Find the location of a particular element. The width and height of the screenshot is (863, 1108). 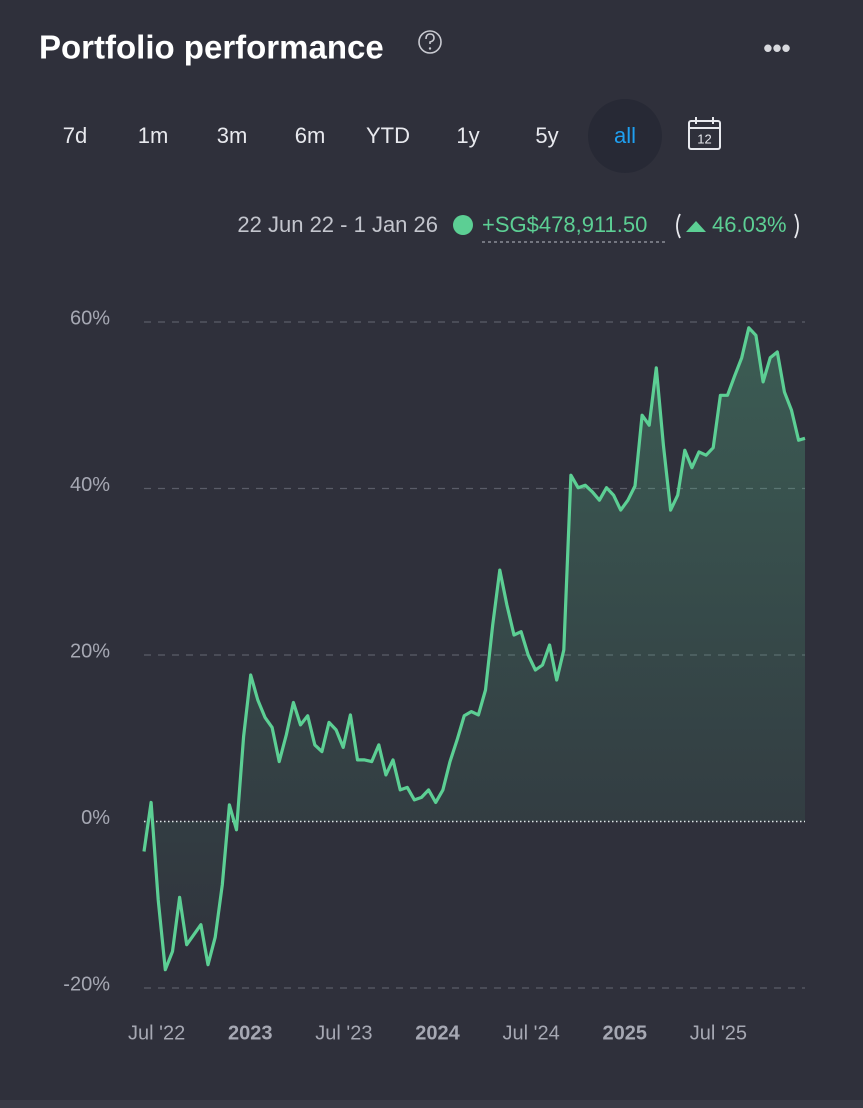

x-tick-label: Jul '25 is located at coordinates (718, 1033).